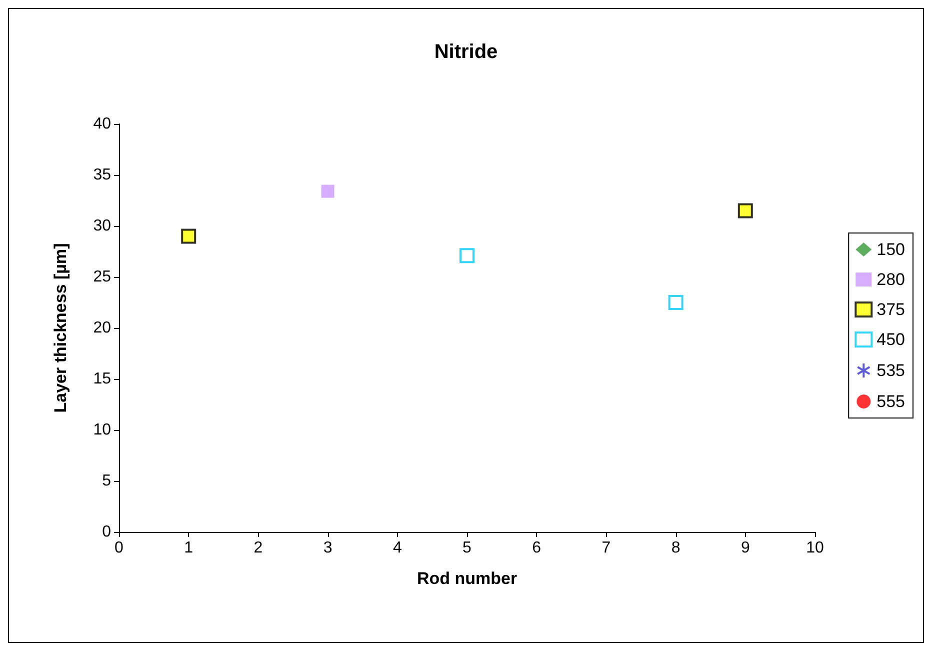 This screenshot has height=651, width=932. I want to click on chart-title: Nitride, so click(466, 52).